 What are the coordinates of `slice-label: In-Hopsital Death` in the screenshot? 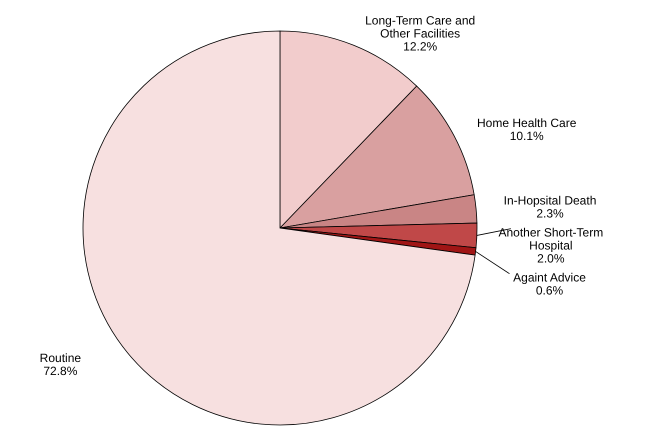 It's located at (550, 201).